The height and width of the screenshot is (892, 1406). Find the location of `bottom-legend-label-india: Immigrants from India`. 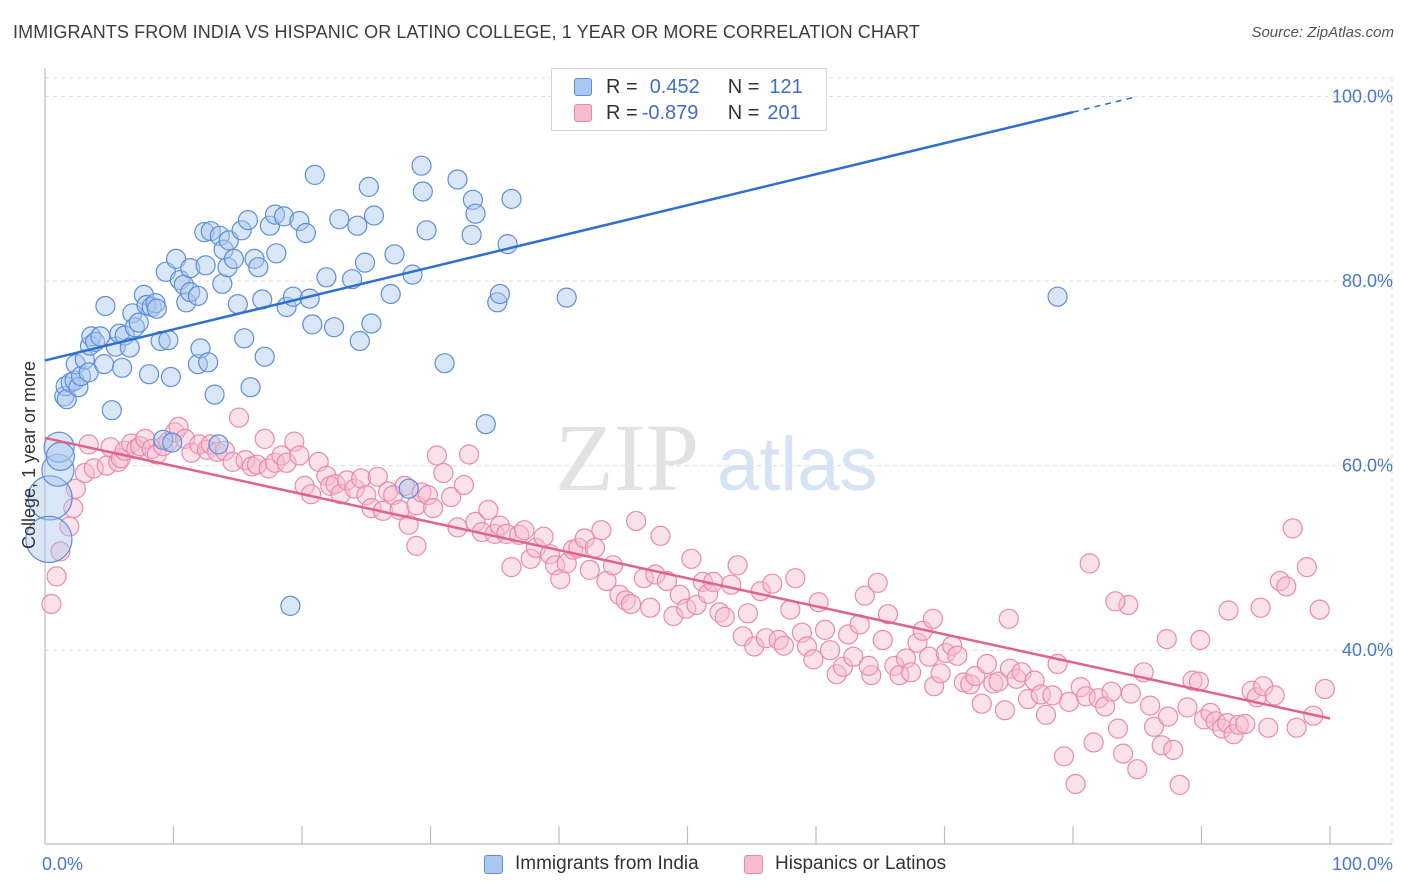

bottom-legend-label-india: Immigrants from India is located at coordinates (607, 863).